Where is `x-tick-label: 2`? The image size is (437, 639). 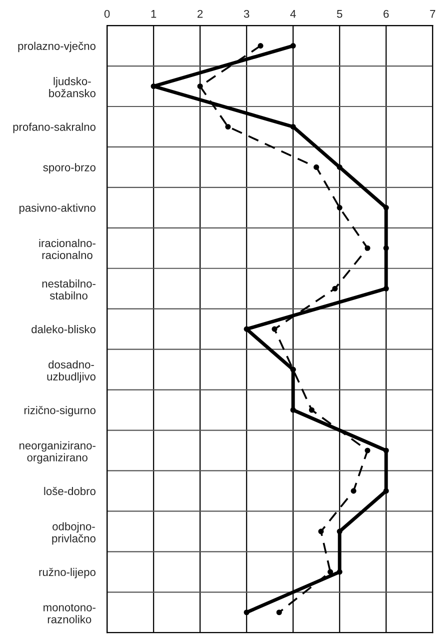
x-tick-label: 2 is located at coordinates (200, 14).